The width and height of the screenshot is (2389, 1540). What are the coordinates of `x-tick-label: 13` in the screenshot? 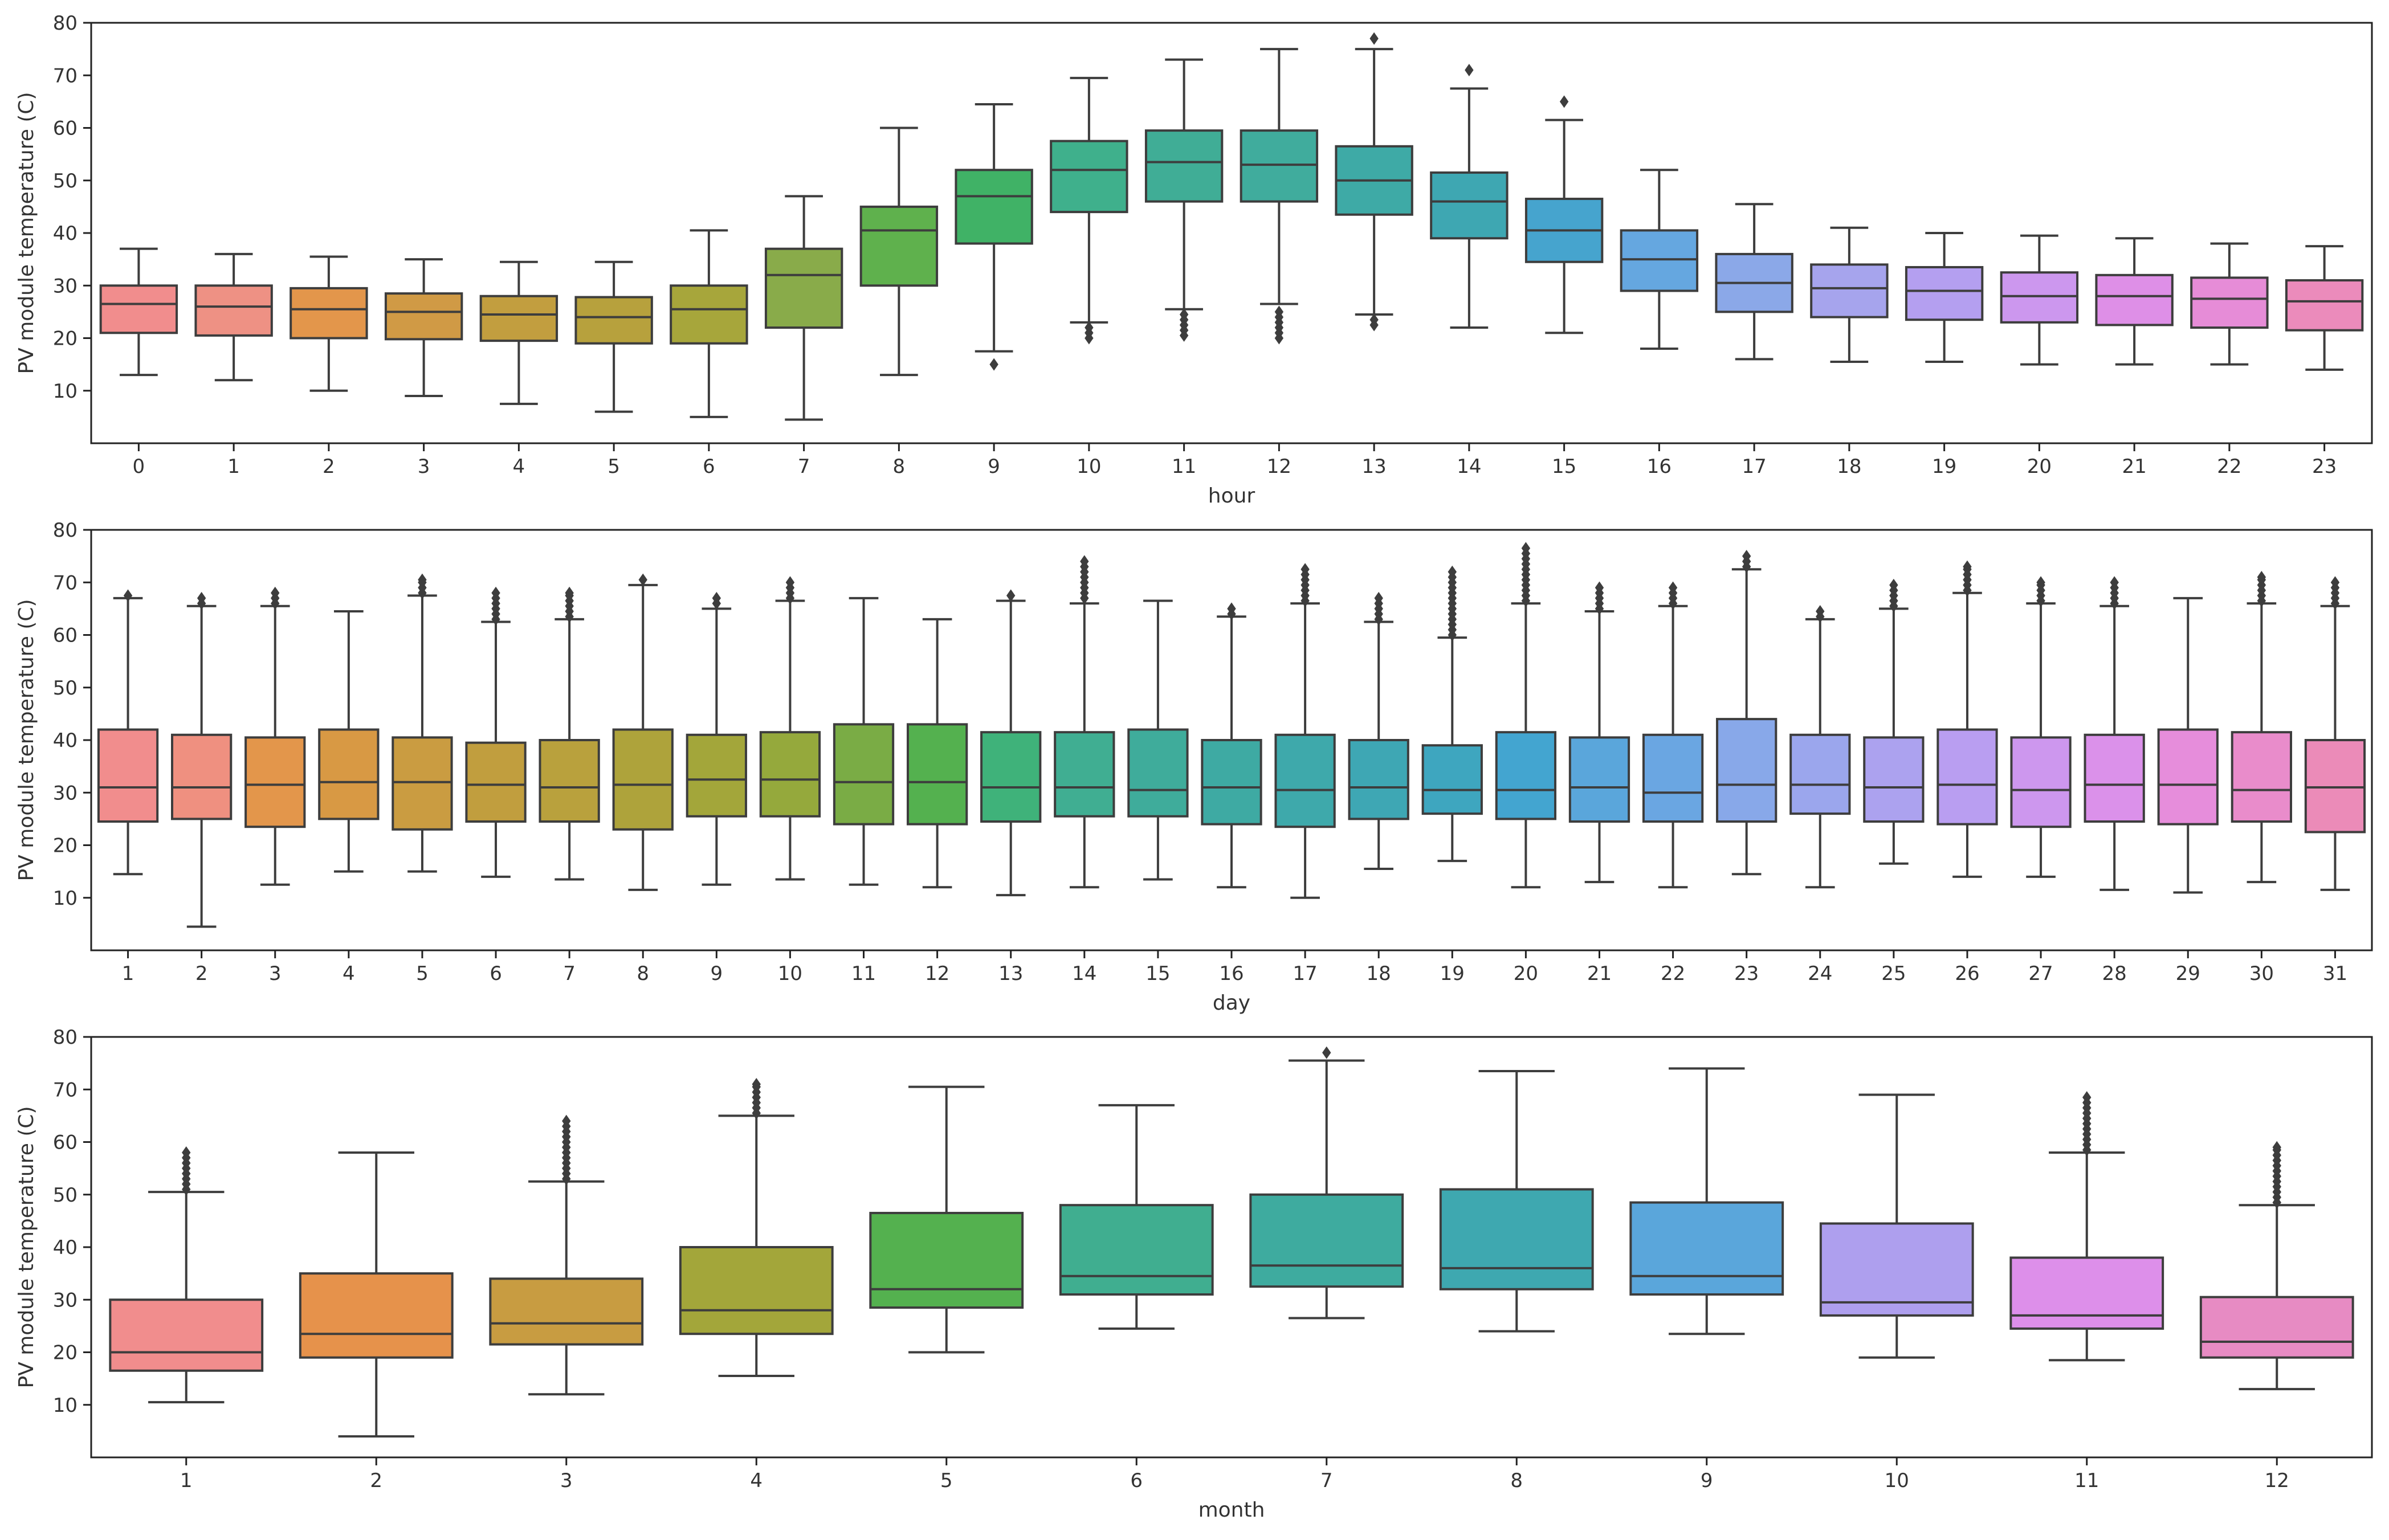 It's located at (1373, 466).